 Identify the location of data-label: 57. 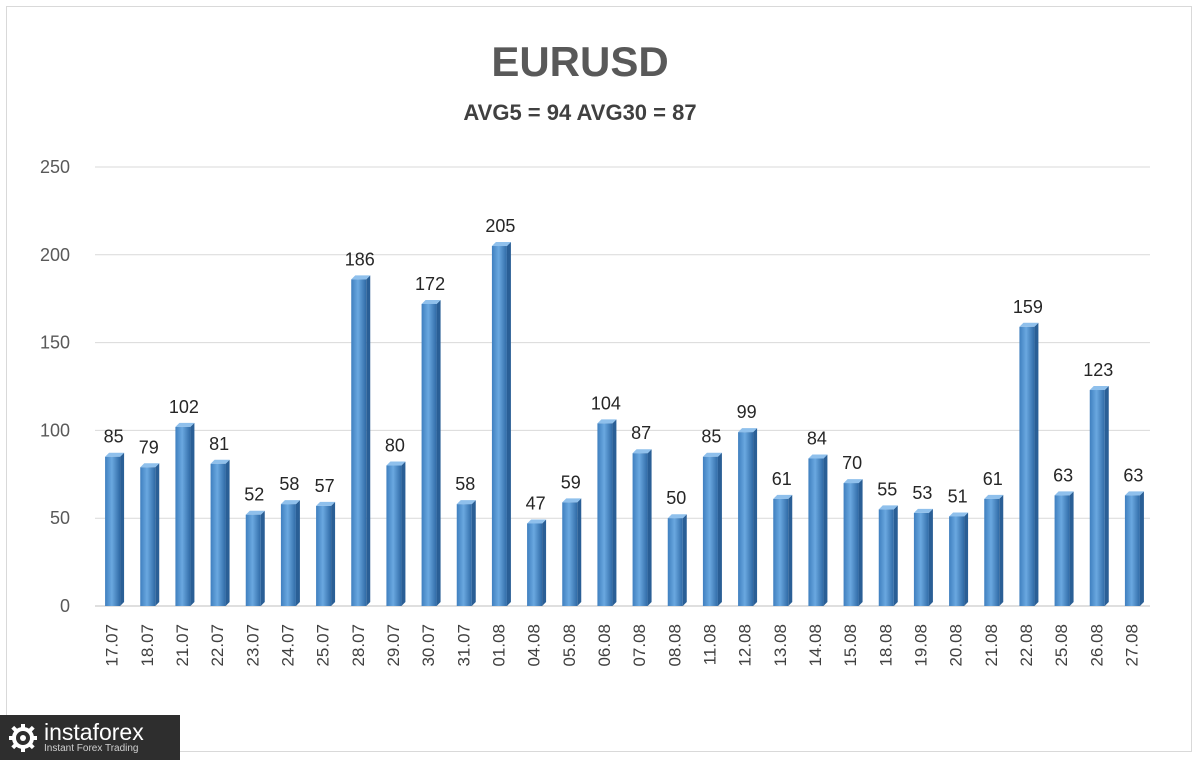
(325, 486).